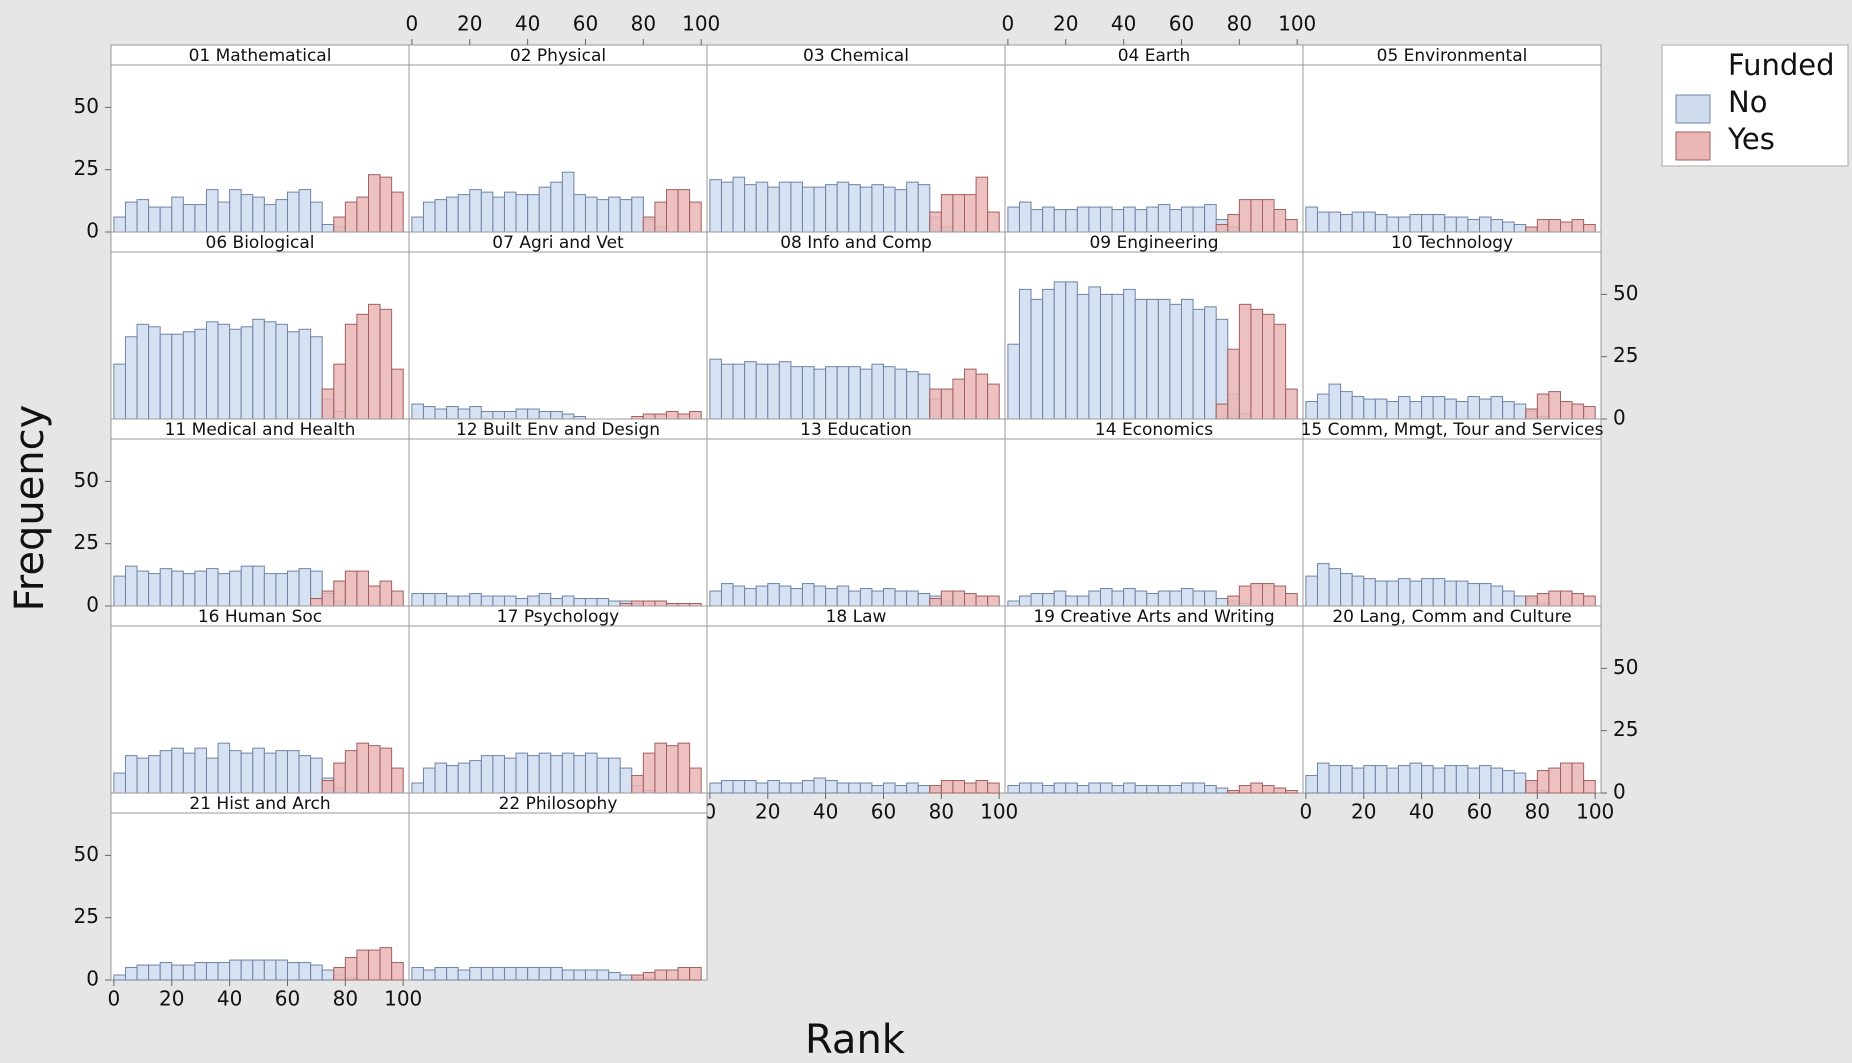 Image resolution: width=1852 pixels, height=1063 pixels. Describe the element at coordinates (86, 168) in the screenshot. I see `y-tick-label: 25` at that location.